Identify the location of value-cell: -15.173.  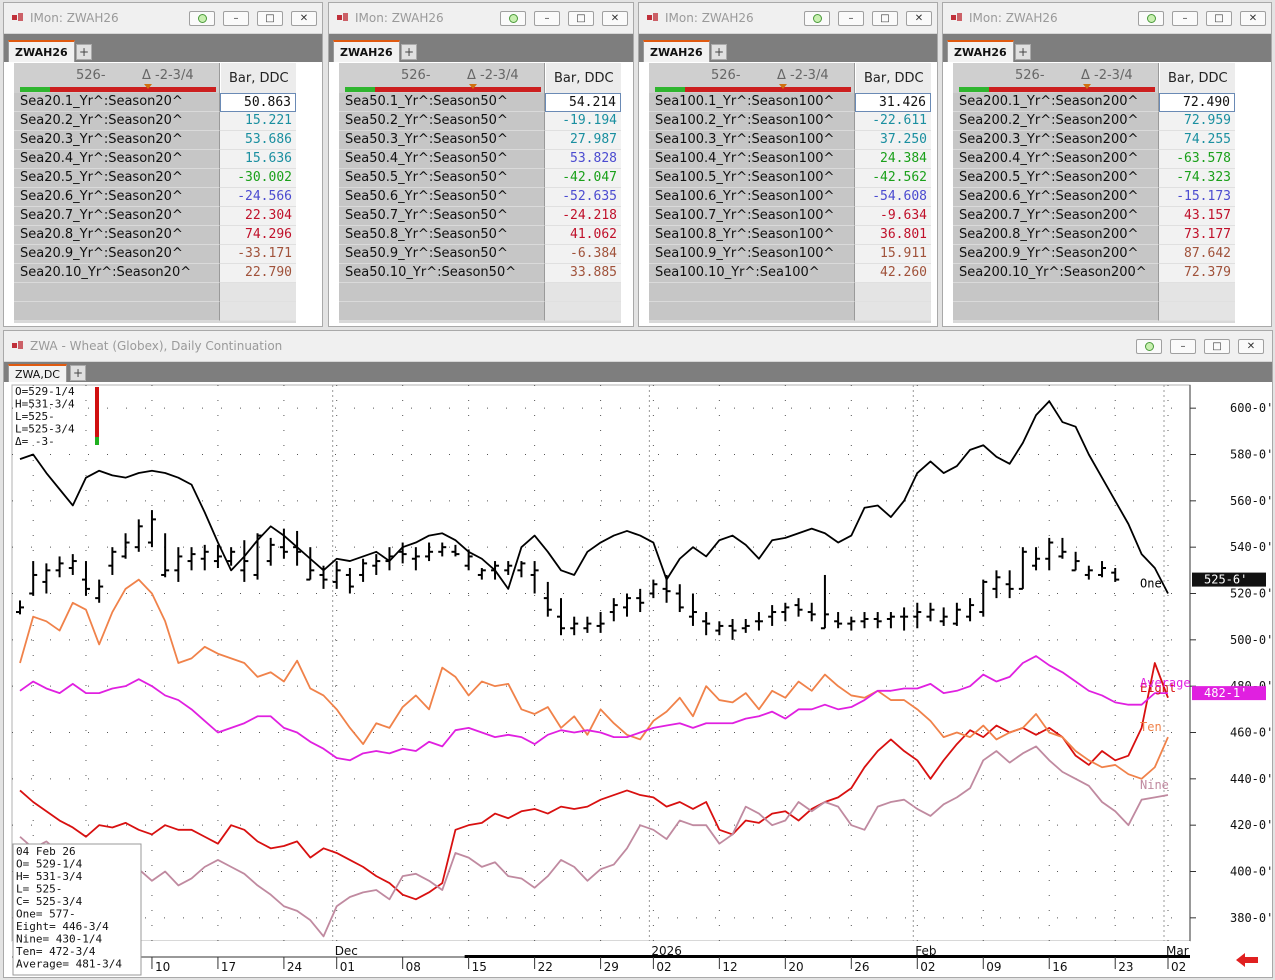
(1197, 197).